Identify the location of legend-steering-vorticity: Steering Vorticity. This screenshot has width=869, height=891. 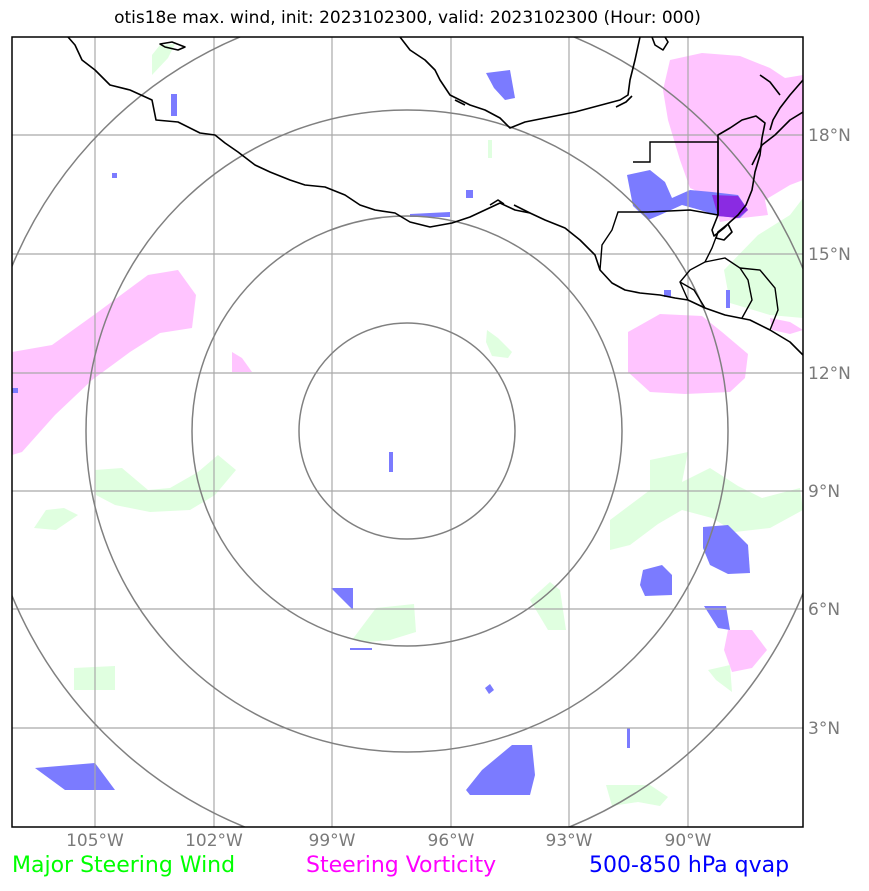
(401, 865).